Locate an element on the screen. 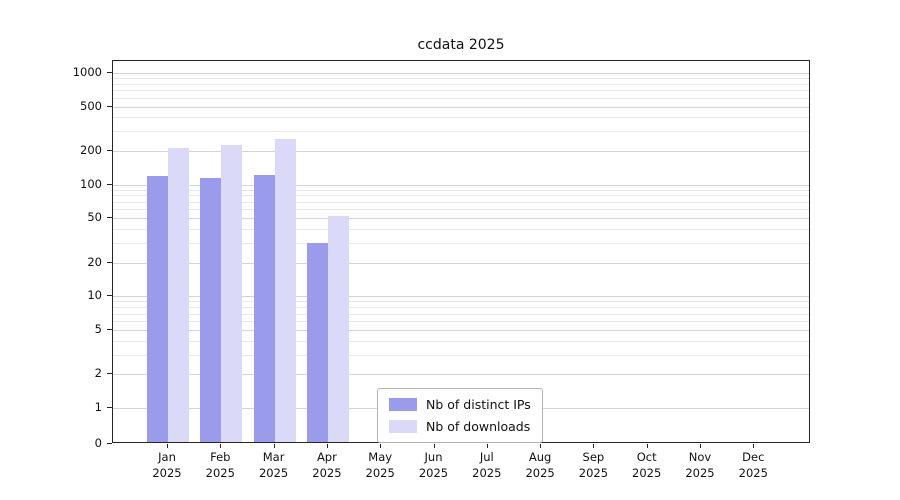  legend-label-downloads: Nb of downloads is located at coordinates (478, 426).